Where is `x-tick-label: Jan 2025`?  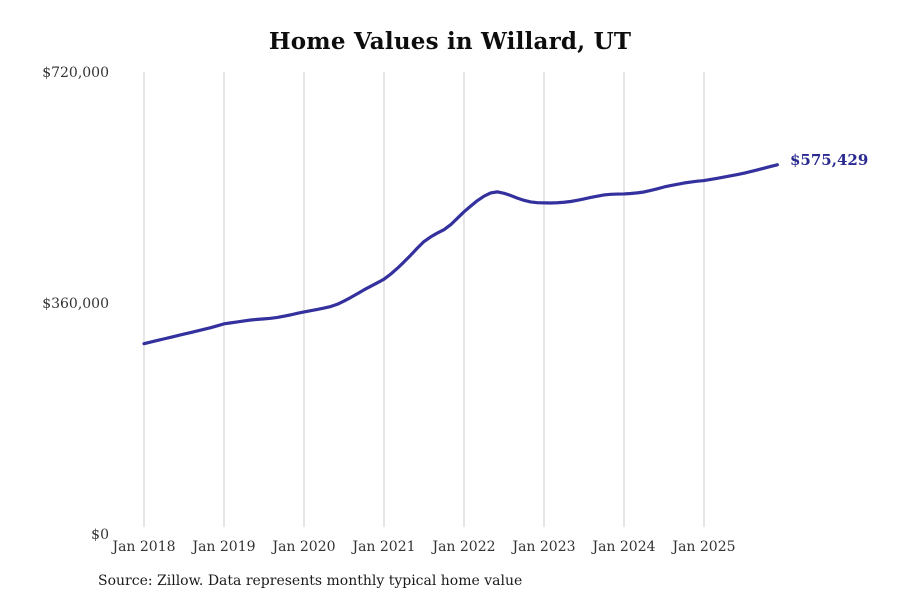
x-tick-label: Jan 2025 is located at coordinates (702, 547).